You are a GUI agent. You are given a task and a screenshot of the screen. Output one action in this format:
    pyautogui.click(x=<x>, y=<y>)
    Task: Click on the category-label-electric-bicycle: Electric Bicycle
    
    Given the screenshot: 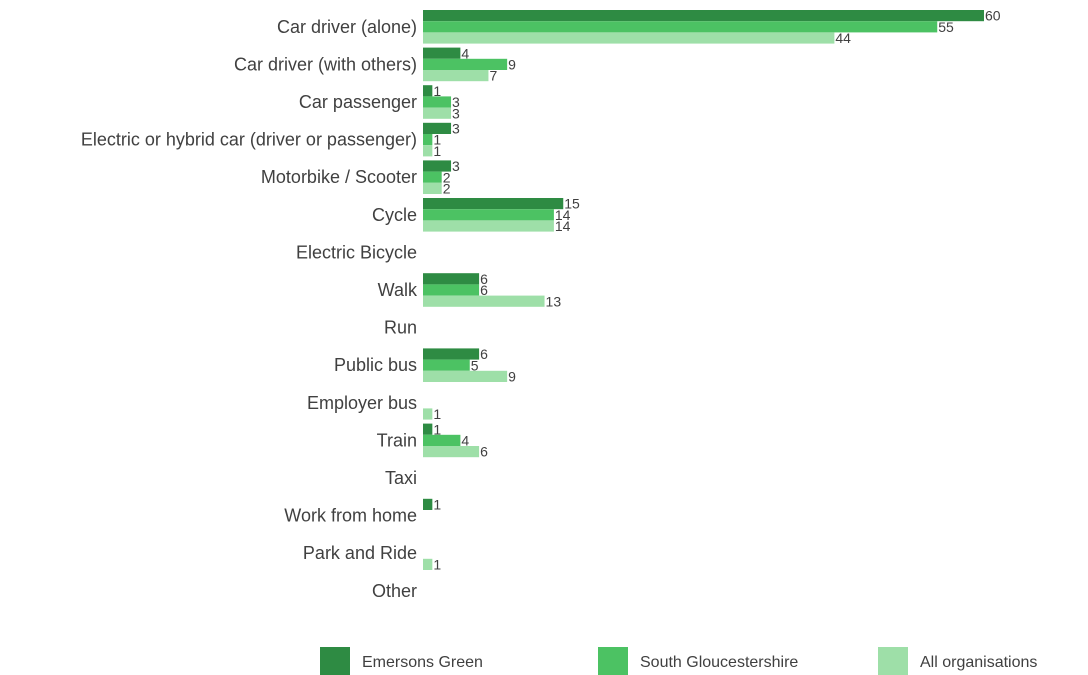 What is the action you would take?
    pyautogui.click(x=356, y=252)
    